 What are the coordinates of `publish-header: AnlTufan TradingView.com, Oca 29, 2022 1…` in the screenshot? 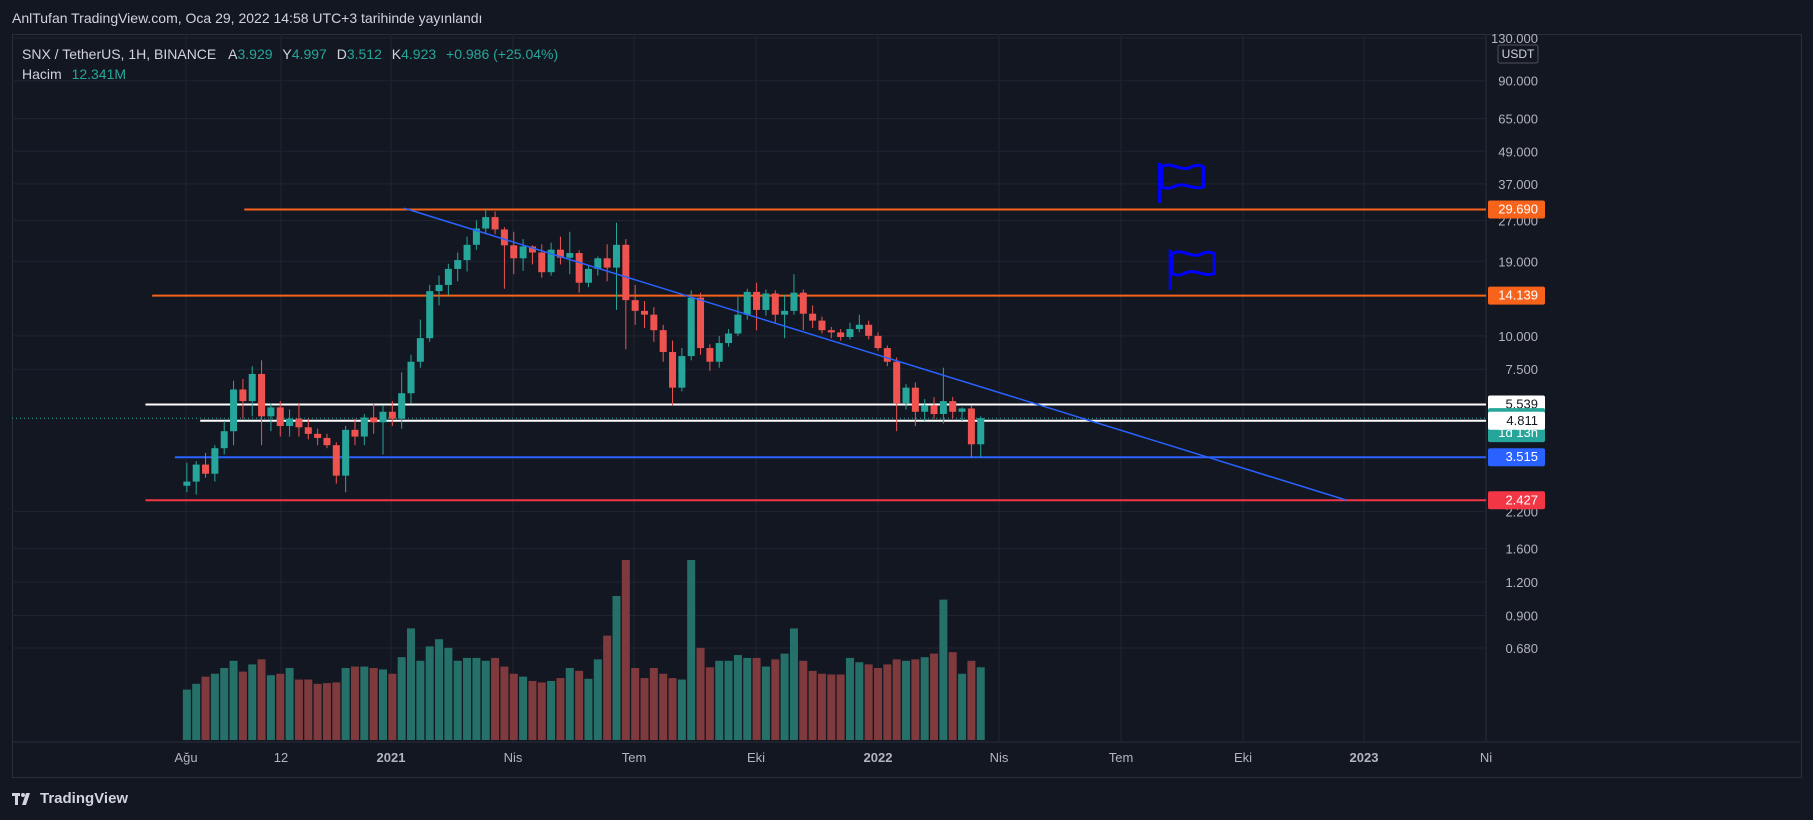 It's located at (906, 17).